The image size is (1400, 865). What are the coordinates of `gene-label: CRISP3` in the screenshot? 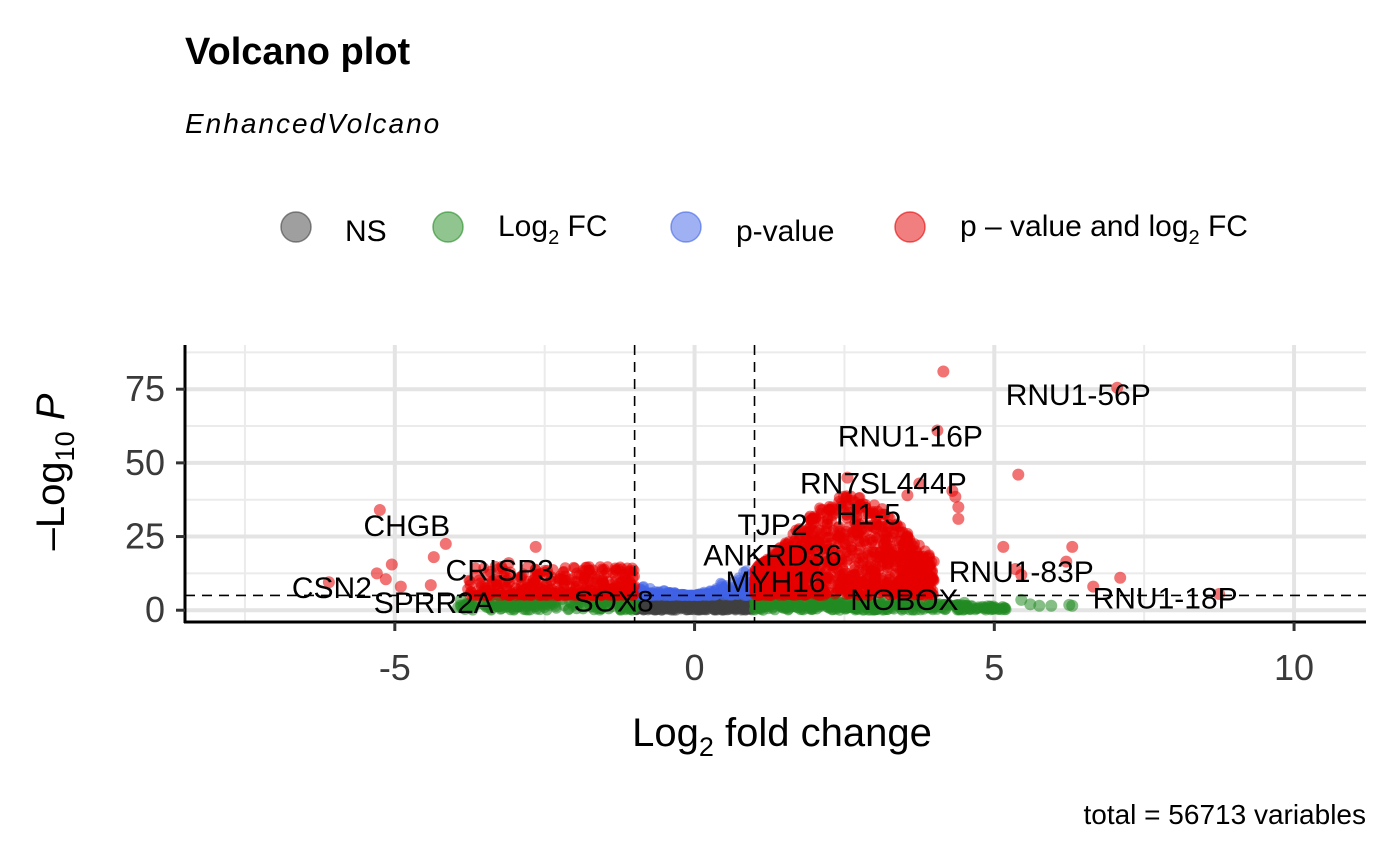 It's located at (500, 570).